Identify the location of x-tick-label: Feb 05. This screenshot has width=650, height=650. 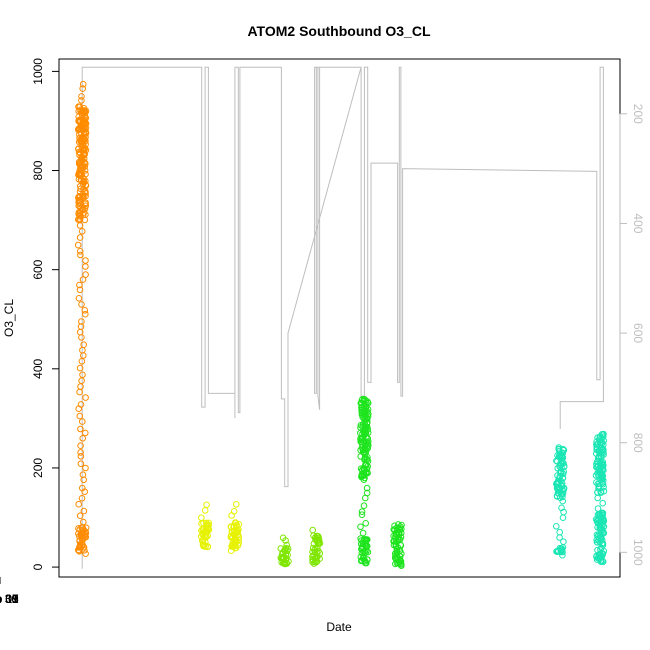
(9, 599).